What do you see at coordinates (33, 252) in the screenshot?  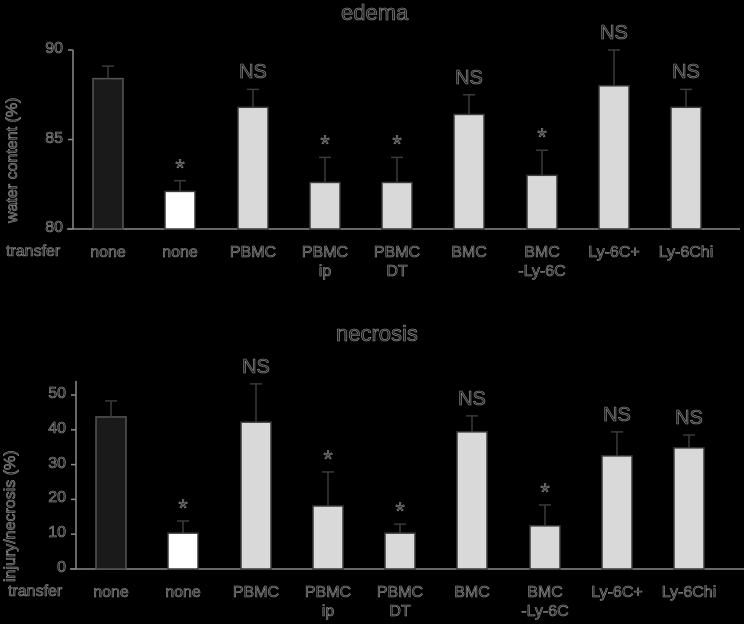 I see `edema-transfer-label: transfer` at bounding box center [33, 252].